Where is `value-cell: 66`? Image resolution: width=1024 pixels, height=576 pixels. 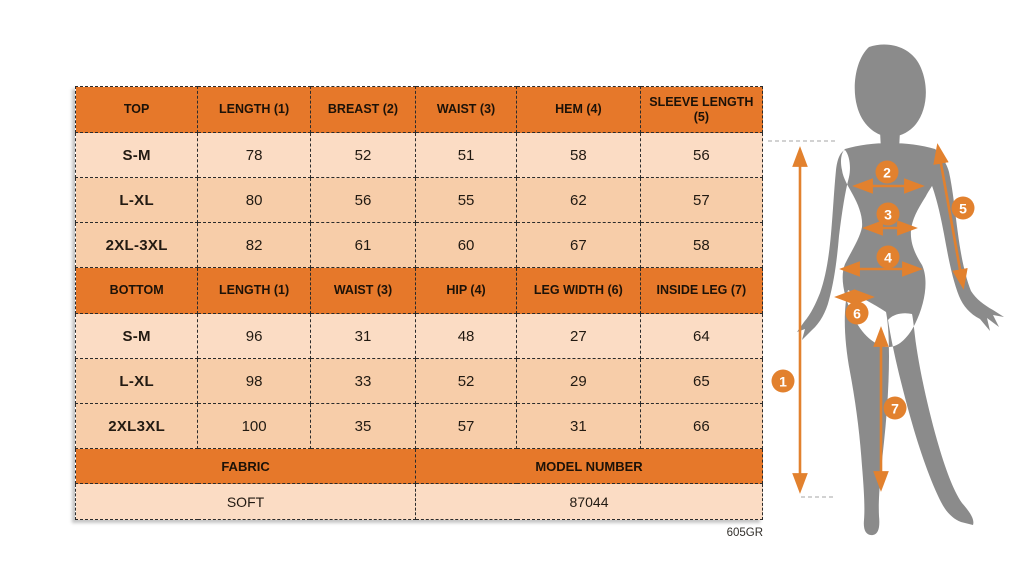 value-cell: 66 is located at coordinates (701, 426).